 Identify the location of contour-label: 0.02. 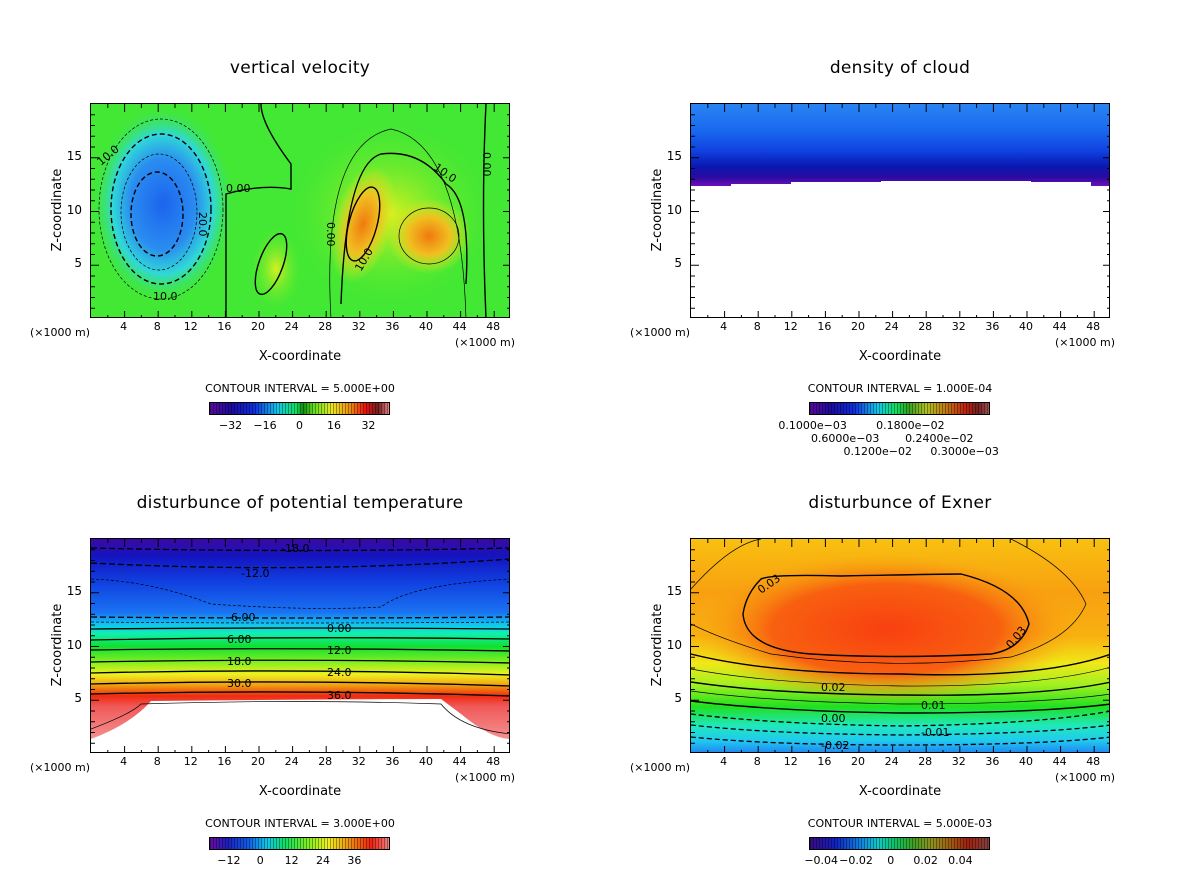
(833, 687).